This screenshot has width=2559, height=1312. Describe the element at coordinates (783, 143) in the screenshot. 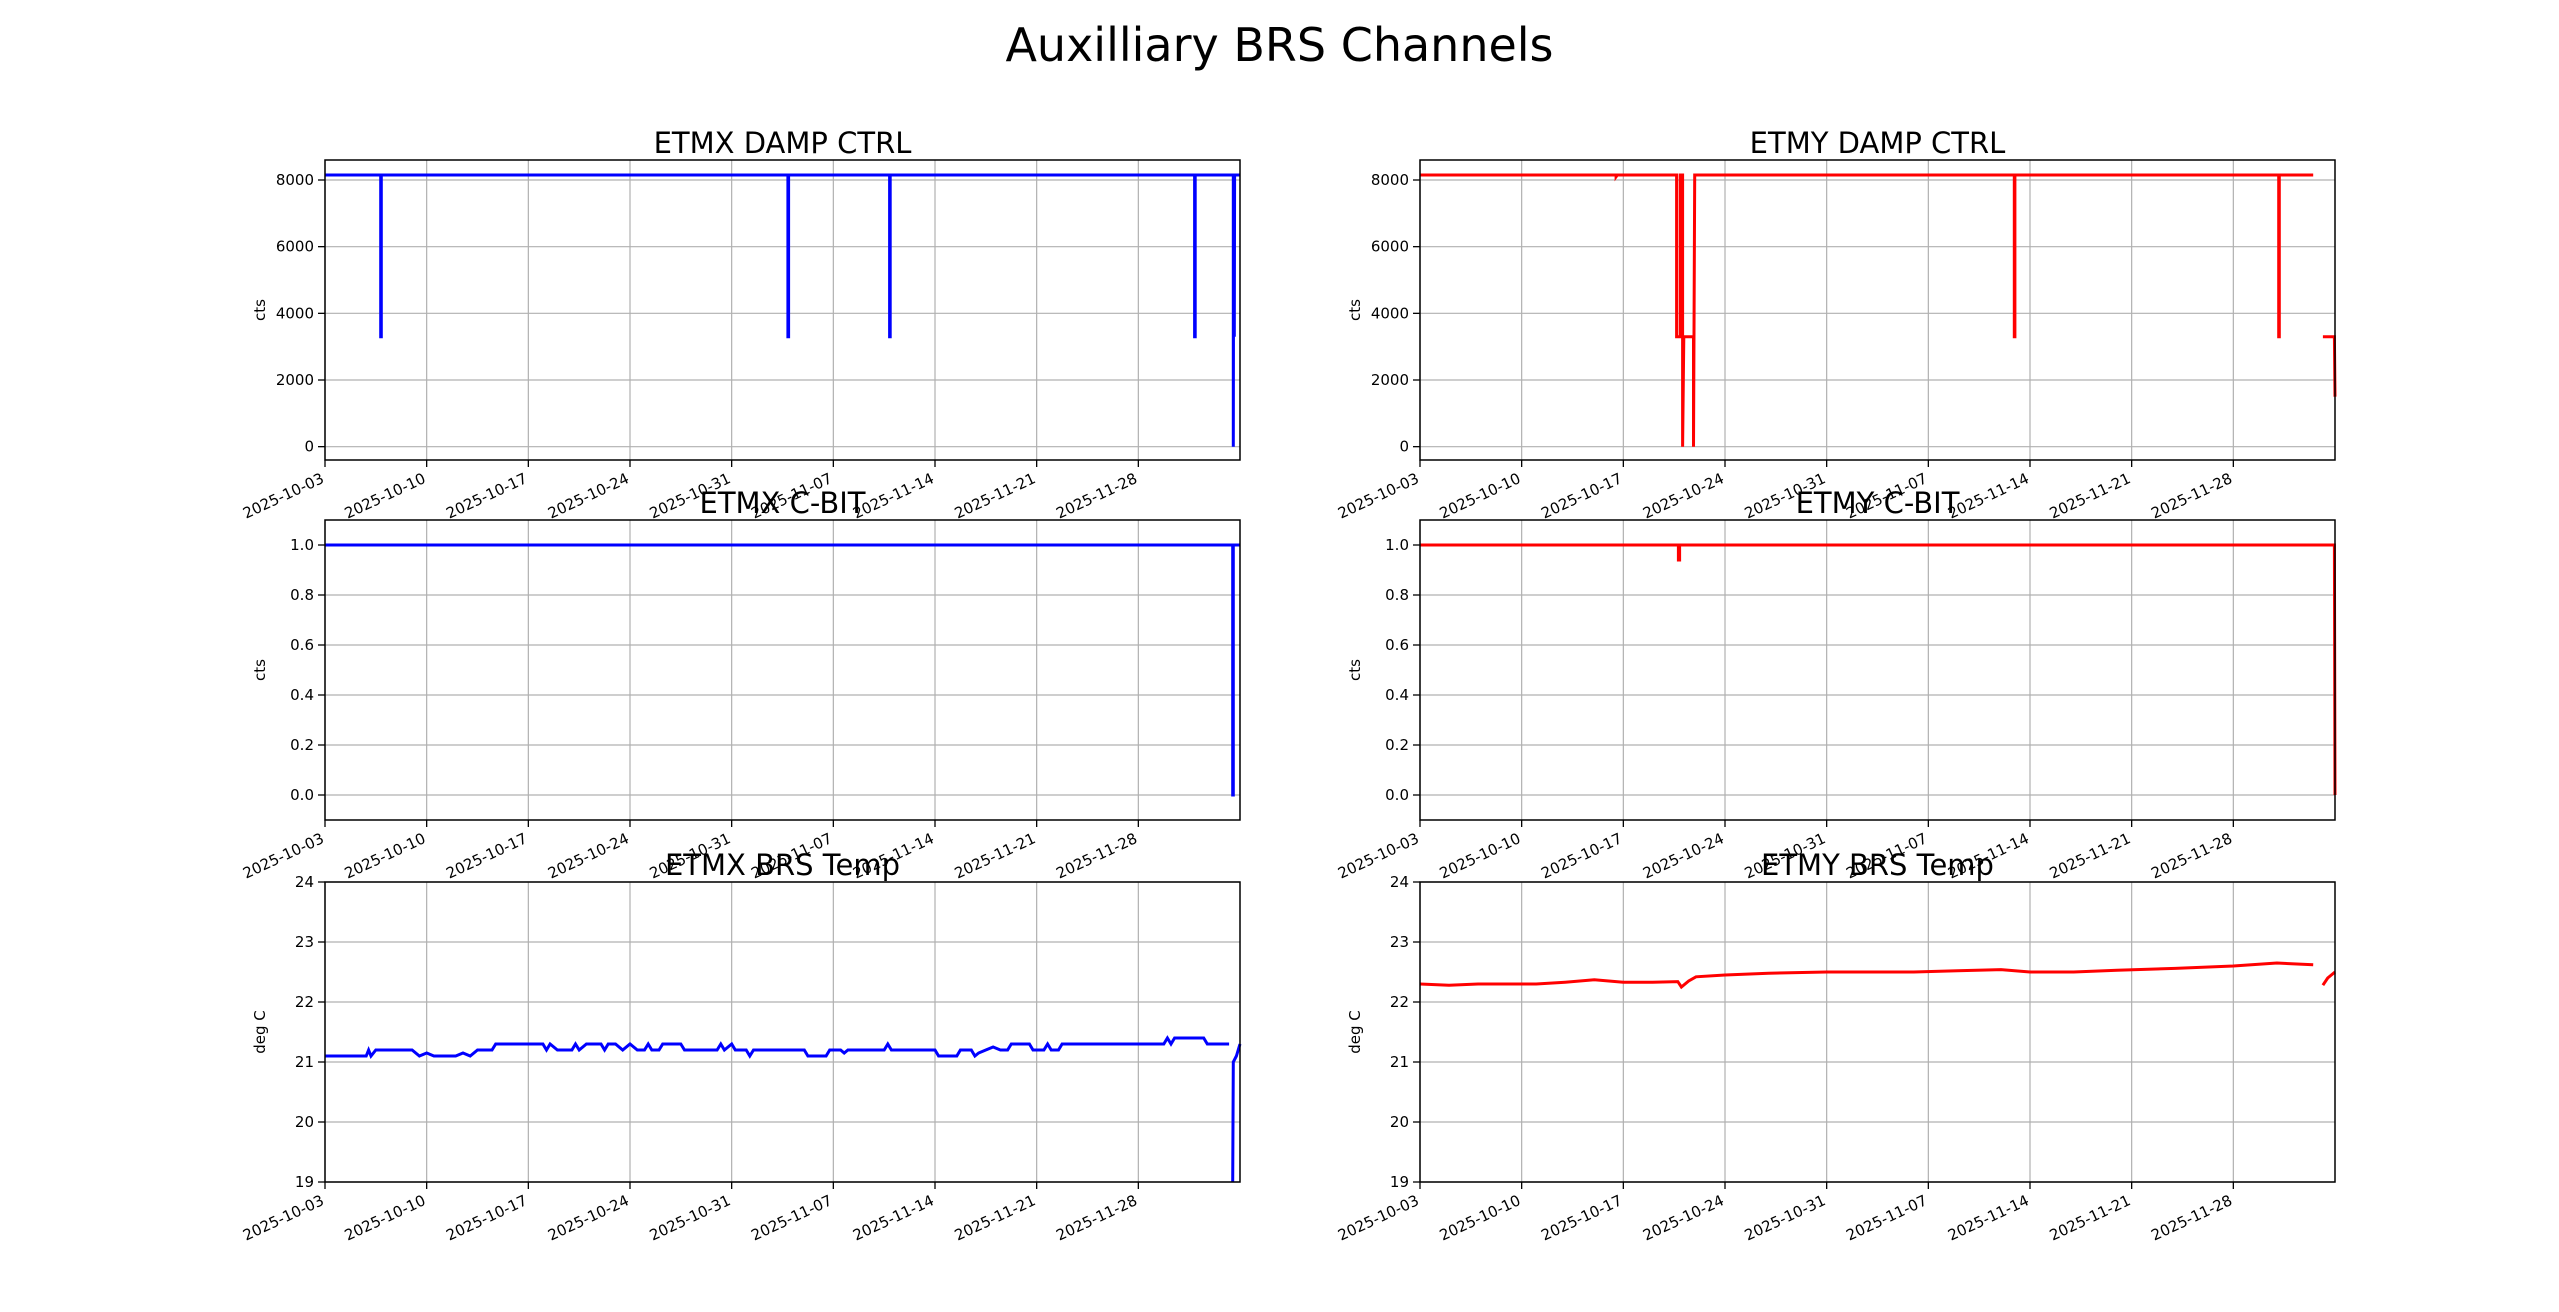

I see `subplot-title: ETMX DAMP CTRL` at that location.